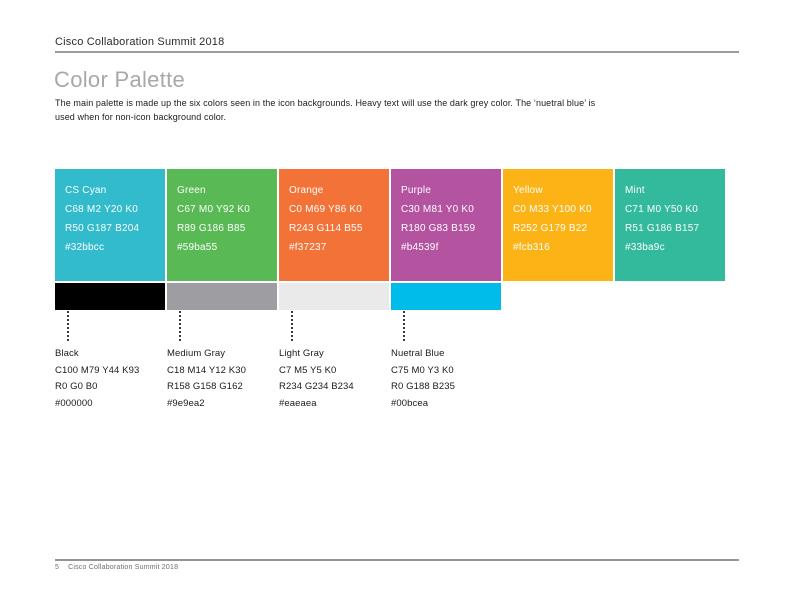  I want to click on page-number: 5, so click(57, 567).